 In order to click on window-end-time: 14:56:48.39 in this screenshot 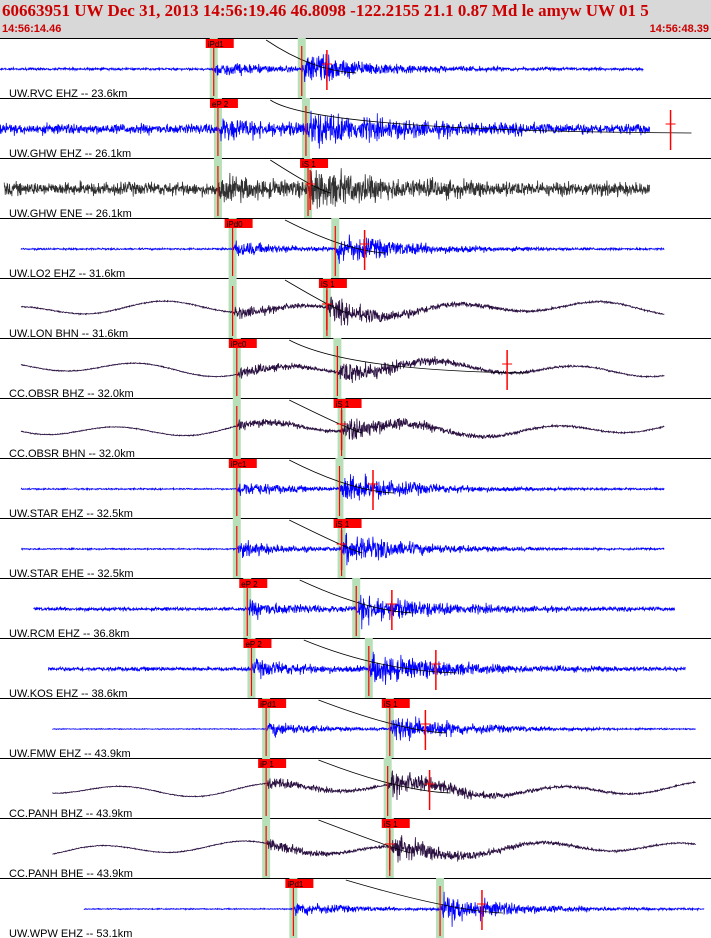, I will do `click(679, 29)`.